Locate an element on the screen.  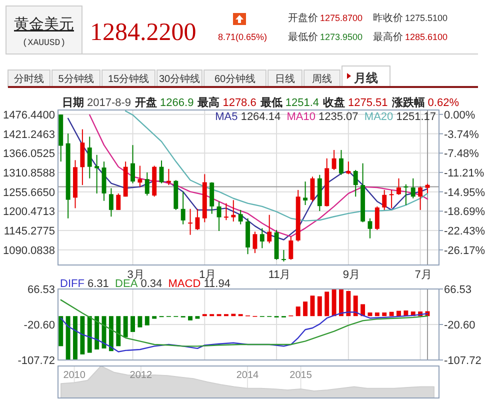
x-tick-label: 9月 is located at coordinates (351, 275).